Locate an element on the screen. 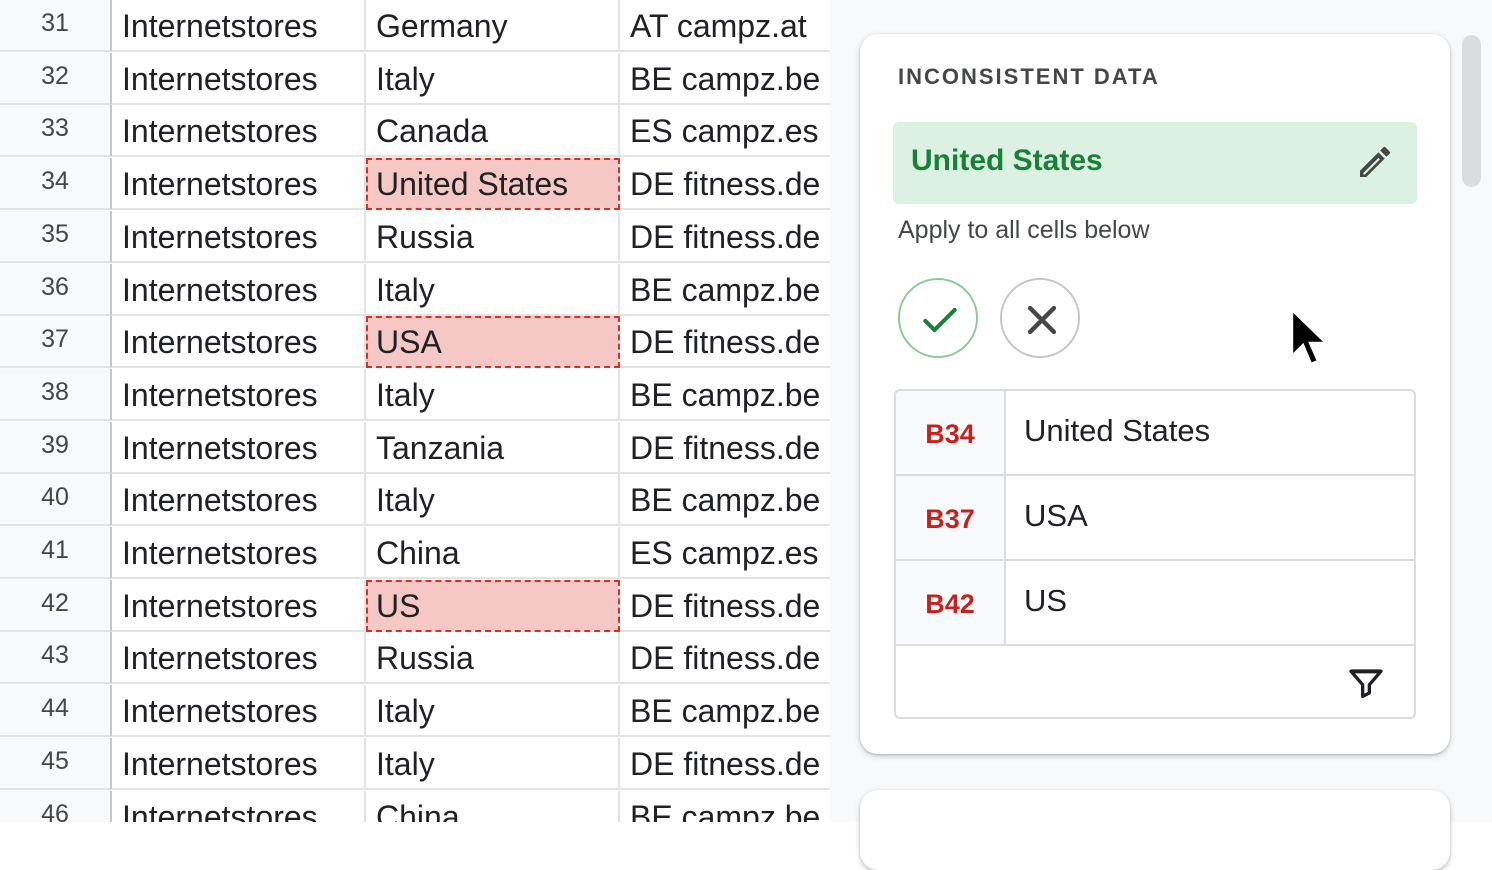 Image resolution: width=1492 pixels, height=870 pixels. row-number: 34 is located at coordinates (56, 184).